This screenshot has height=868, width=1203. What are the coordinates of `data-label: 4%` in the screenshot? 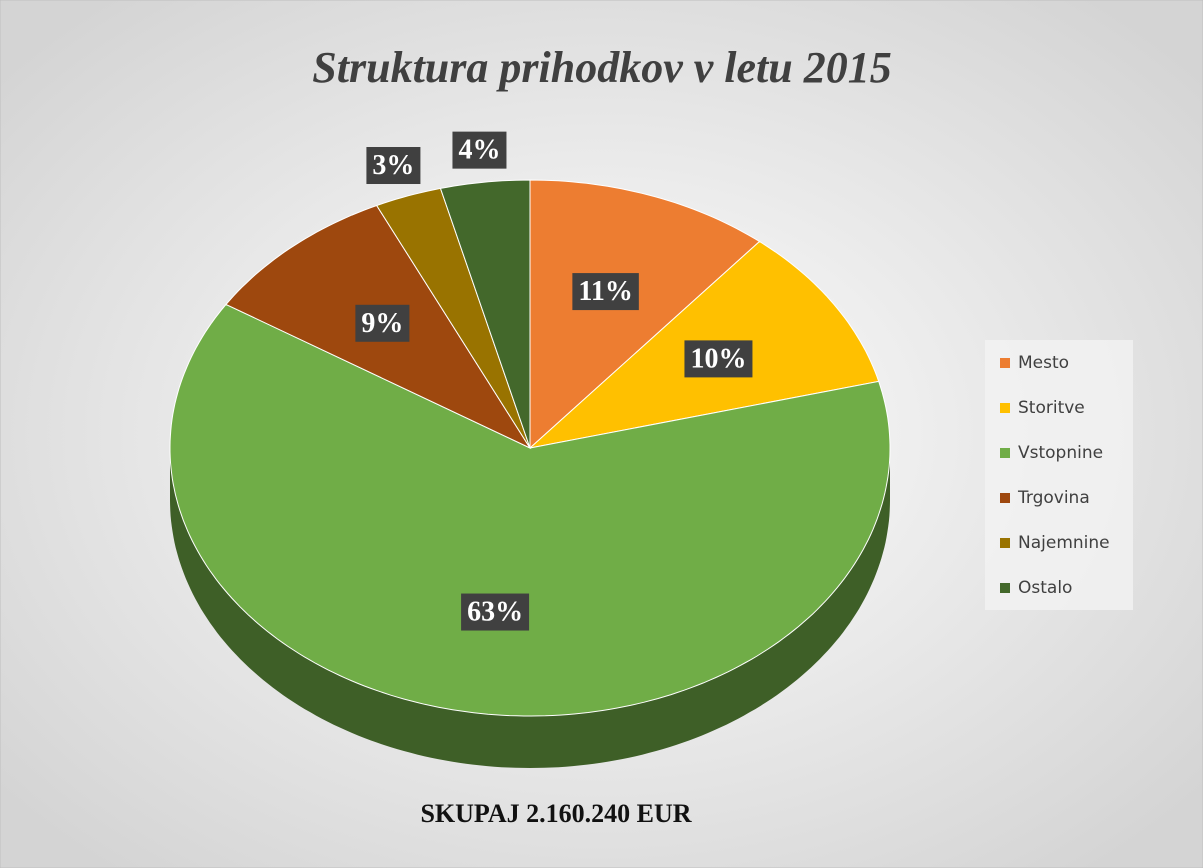 It's located at (479, 150).